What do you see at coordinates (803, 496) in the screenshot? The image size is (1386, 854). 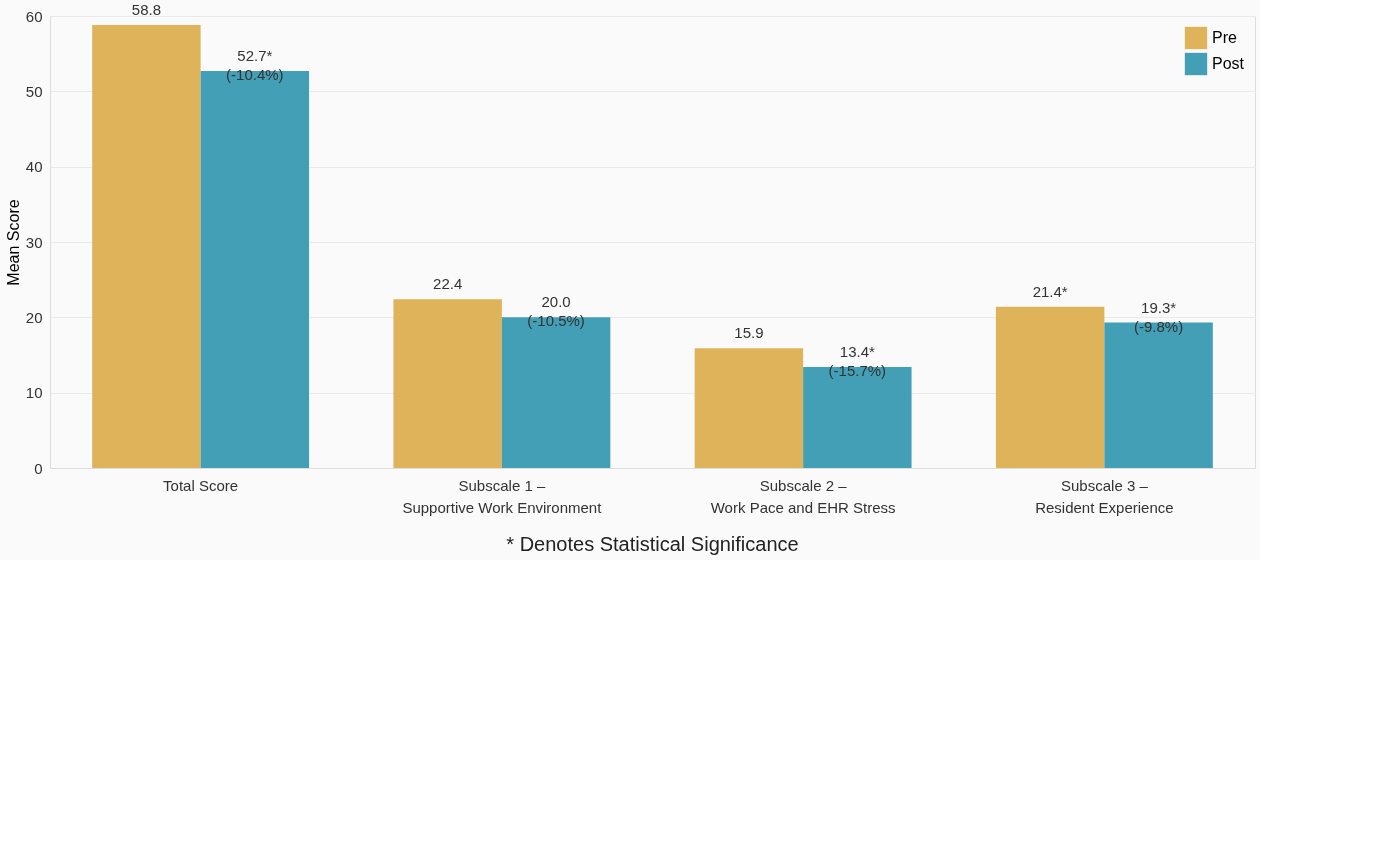 I see `x-tick-label: Subscale 2 – Work Pace and EHR Stress` at bounding box center [803, 496].